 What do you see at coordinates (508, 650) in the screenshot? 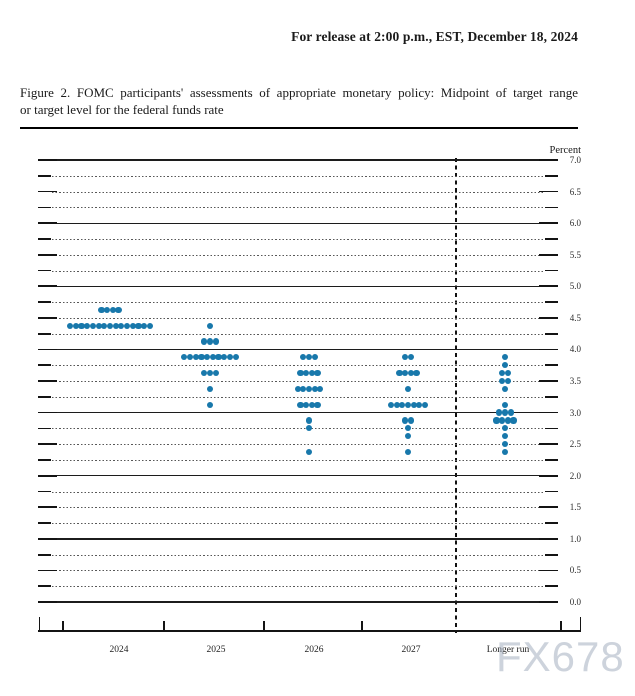
I see `x-axis-label: Longer run` at bounding box center [508, 650].